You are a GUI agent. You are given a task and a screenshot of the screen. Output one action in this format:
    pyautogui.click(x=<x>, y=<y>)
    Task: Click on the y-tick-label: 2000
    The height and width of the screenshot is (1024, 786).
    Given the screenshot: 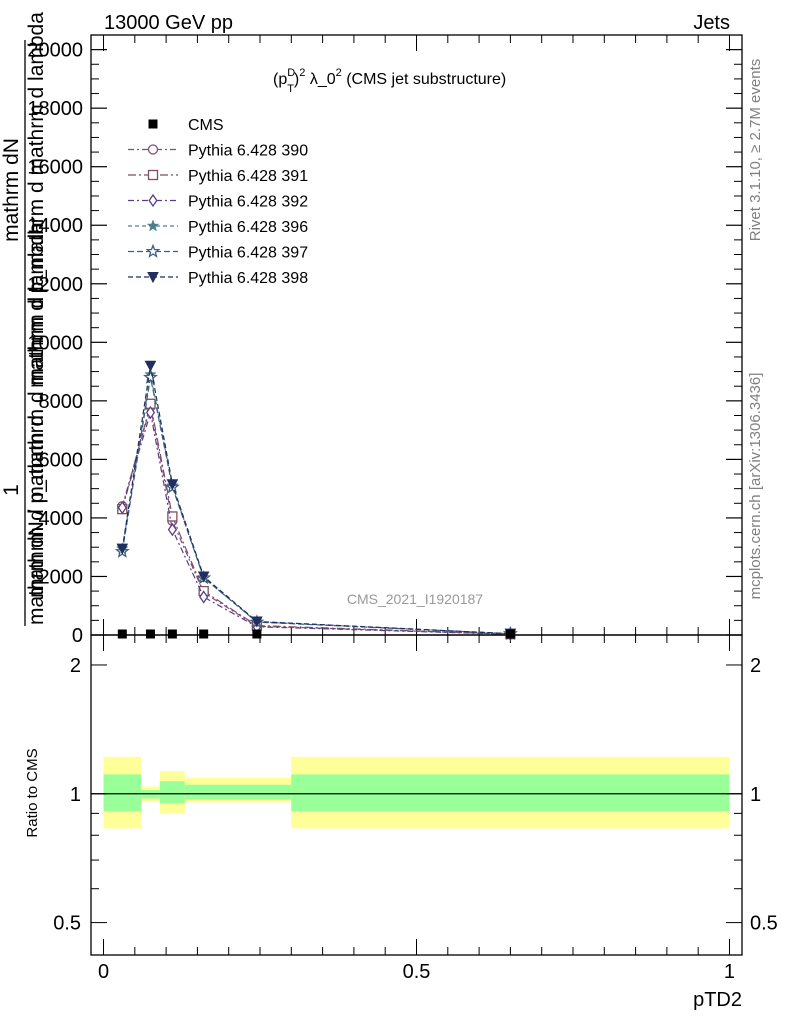 What is the action you would take?
    pyautogui.click(x=61, y=577)
    